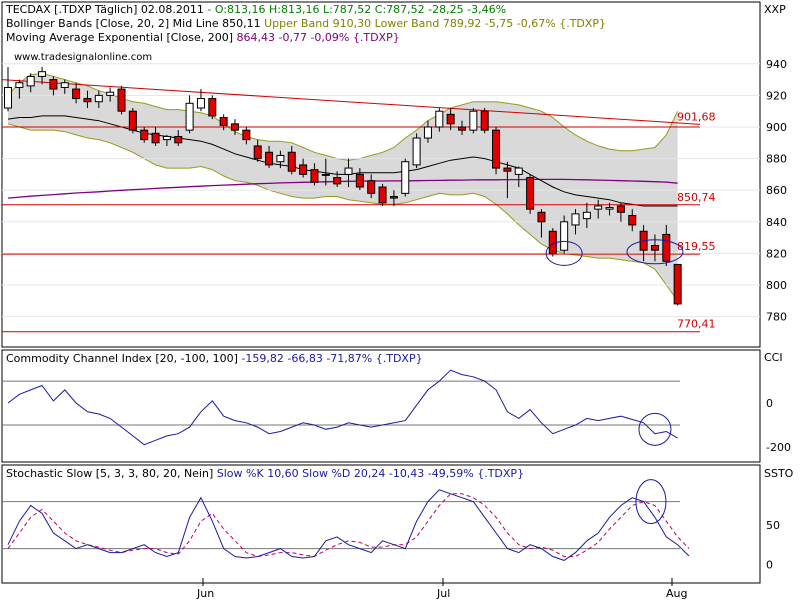 The image size is (800, 605). I want to click on price-tick-label: 820, so click(776, 253).